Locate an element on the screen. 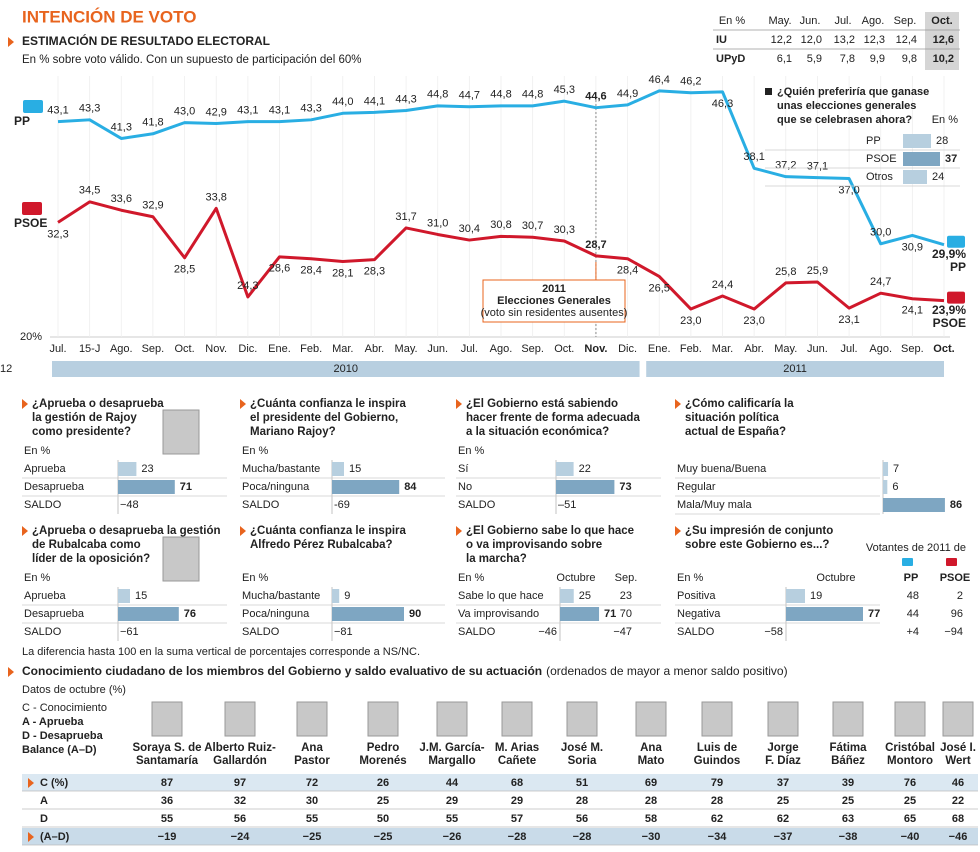  title: INTENCIÓN DE VOTO is located at coordinates (109, 16).